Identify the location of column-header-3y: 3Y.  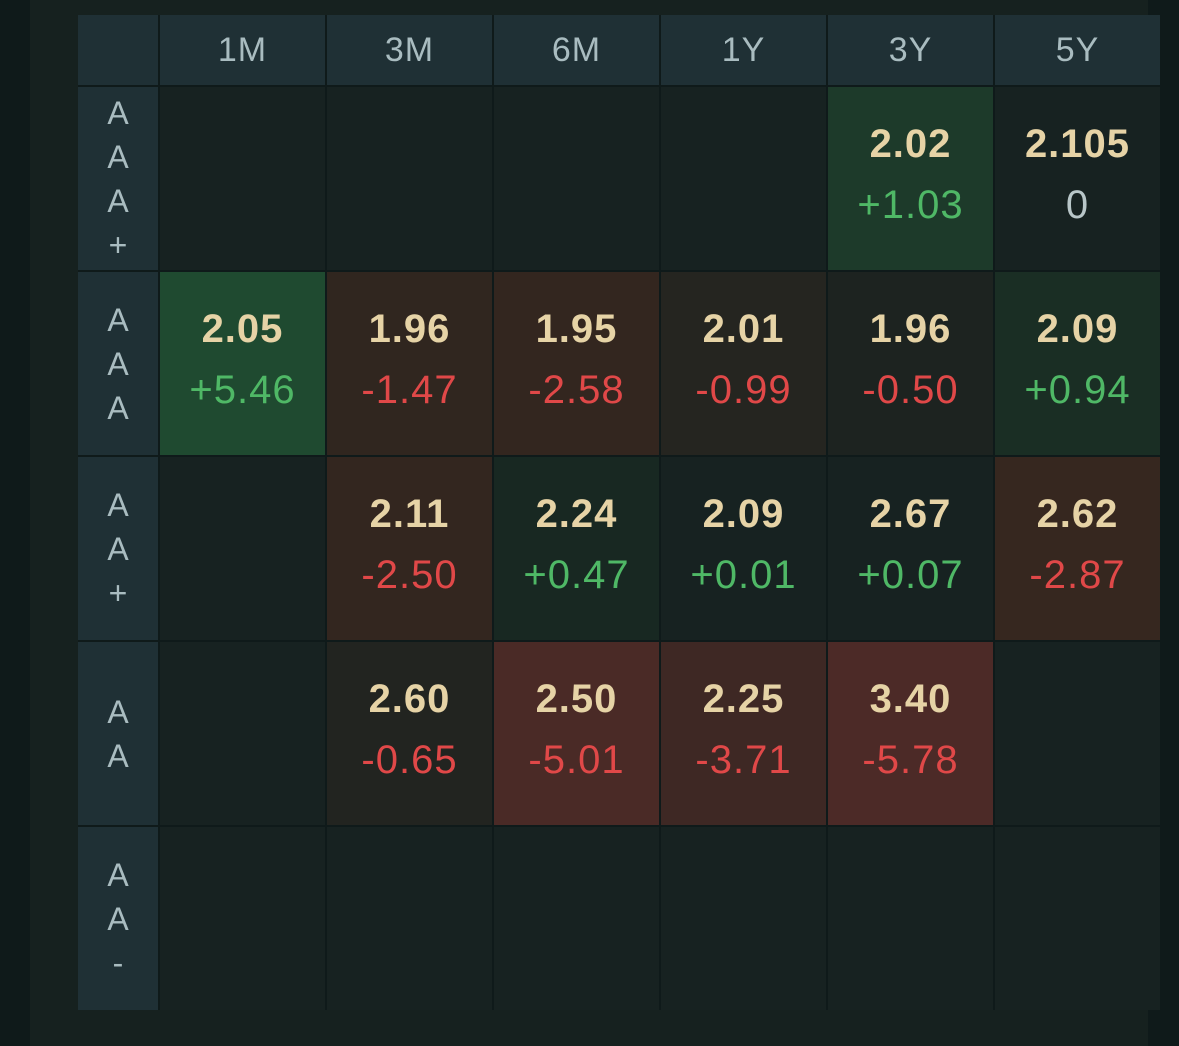
(910, 50).